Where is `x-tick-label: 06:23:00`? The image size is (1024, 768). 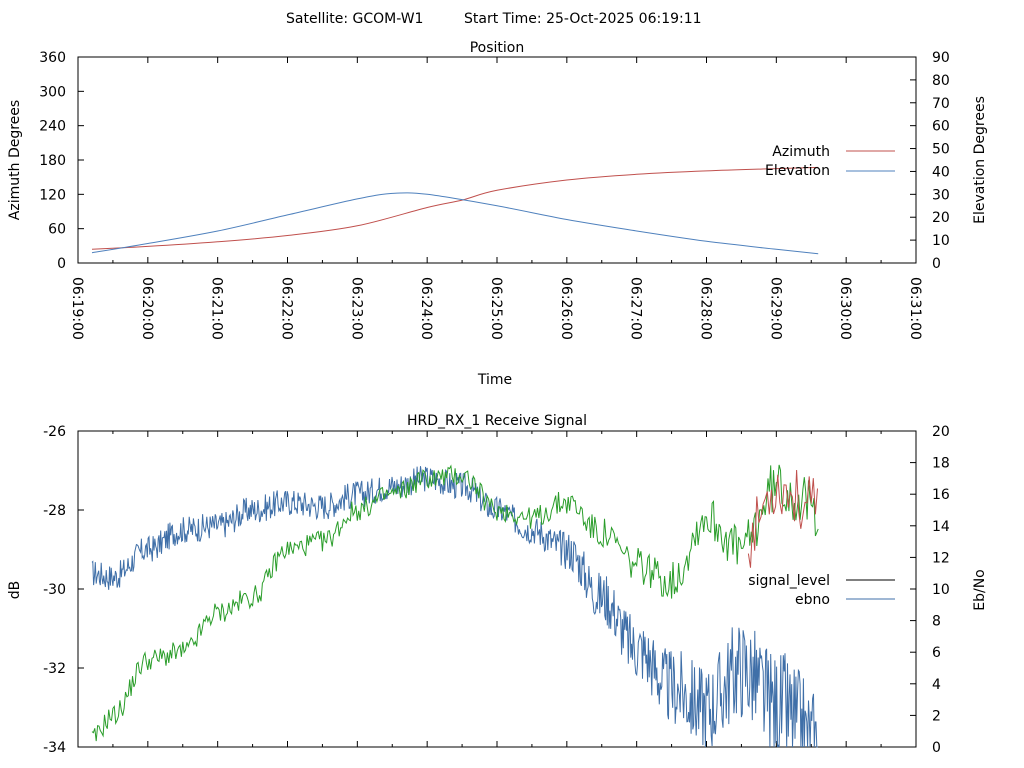 x-tick-label: 06:23:00 is located at coordinates (356, 308).